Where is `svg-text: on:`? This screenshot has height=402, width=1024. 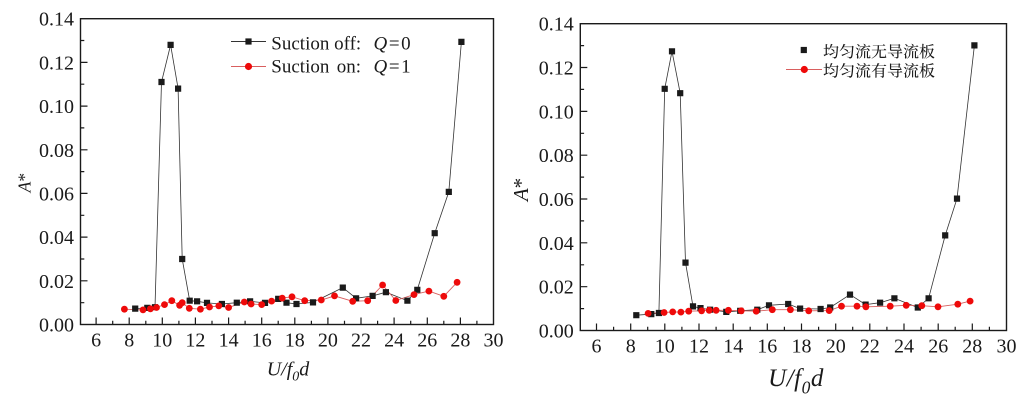 svg-text: on: is located at coordinates (349, 67).